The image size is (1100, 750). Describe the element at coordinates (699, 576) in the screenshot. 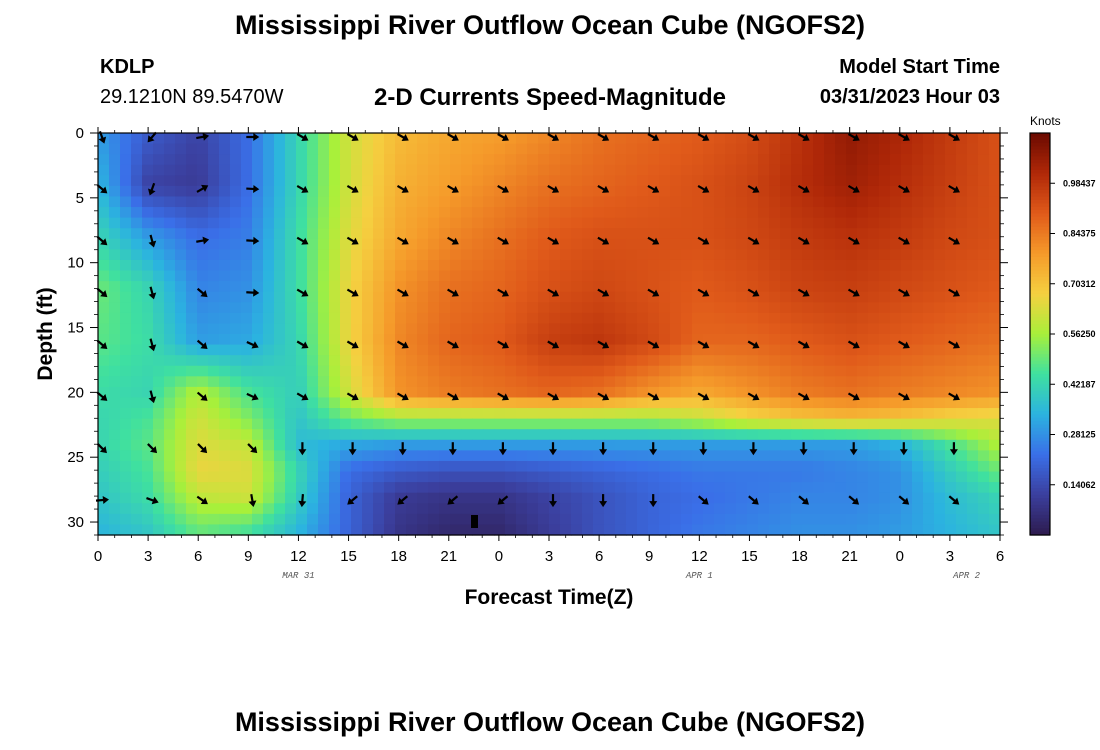

I see `date-label: APR 1` at that location.